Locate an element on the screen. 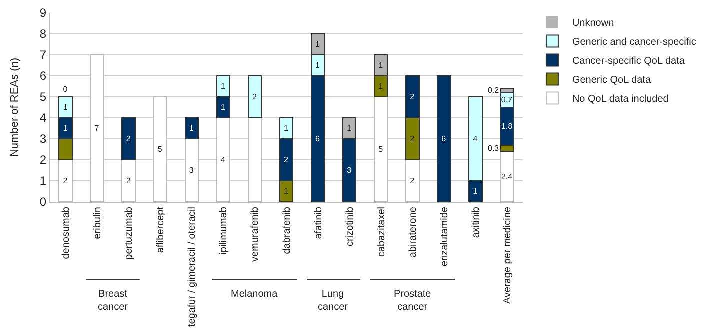 The width and height of the screenshot is (709, 336). y-tick-label: 4 is located at coordinates (43, 118).